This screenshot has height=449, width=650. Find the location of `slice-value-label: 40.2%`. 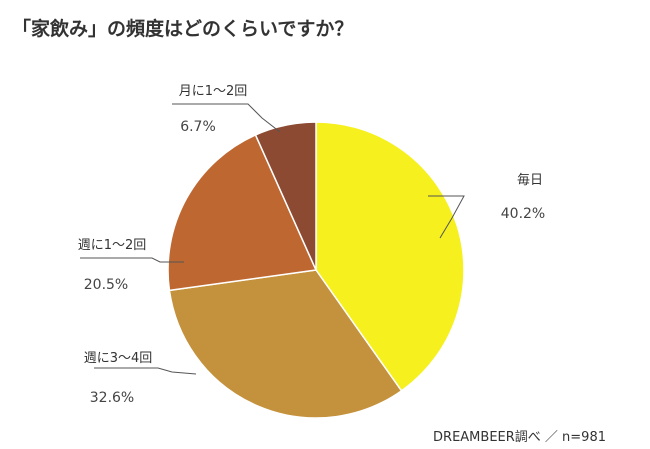

slice-value-label: 40.2% is located at coordinates (523, 214).